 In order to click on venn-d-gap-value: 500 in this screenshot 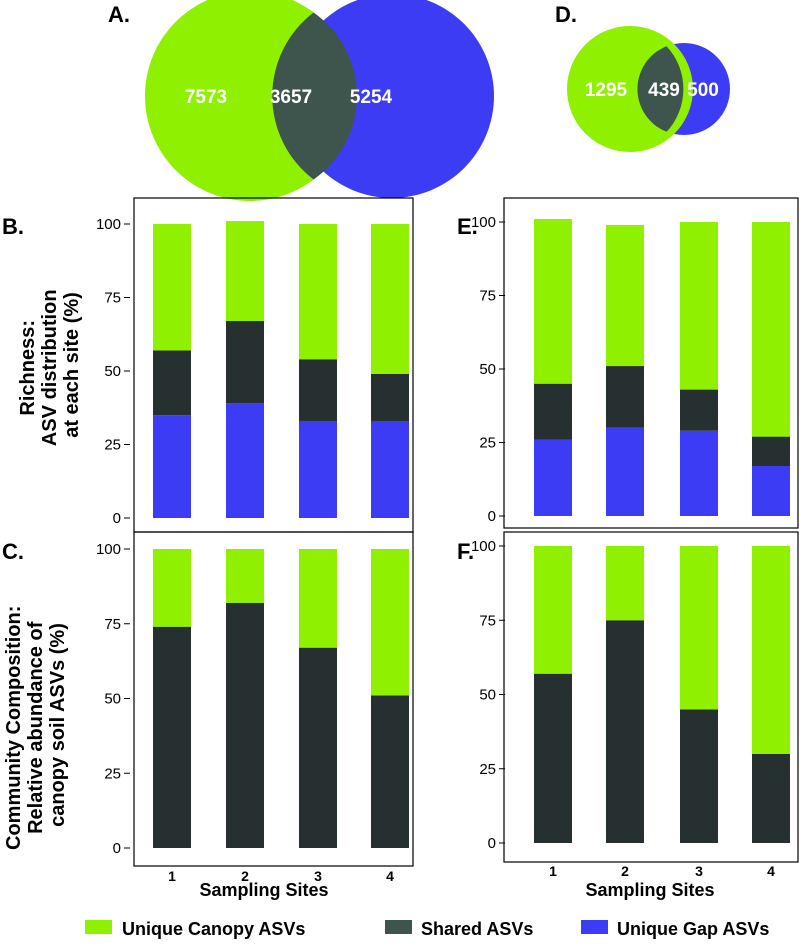, I will do `click(703, 90)`.